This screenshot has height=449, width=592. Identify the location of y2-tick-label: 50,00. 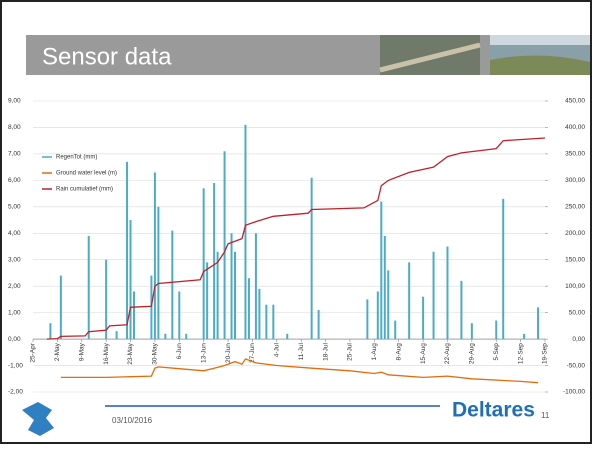
(577, 312).